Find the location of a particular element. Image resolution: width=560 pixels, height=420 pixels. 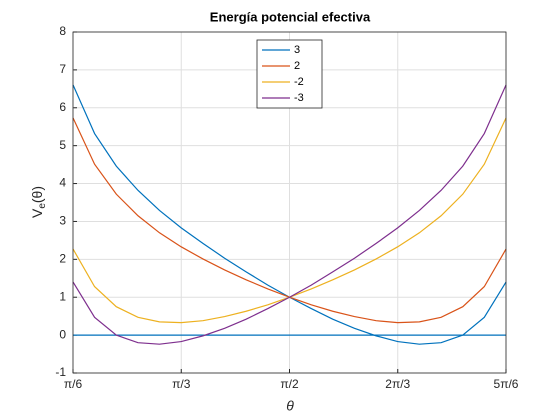

y-label-sub: e is located at coordinates (42, 206).